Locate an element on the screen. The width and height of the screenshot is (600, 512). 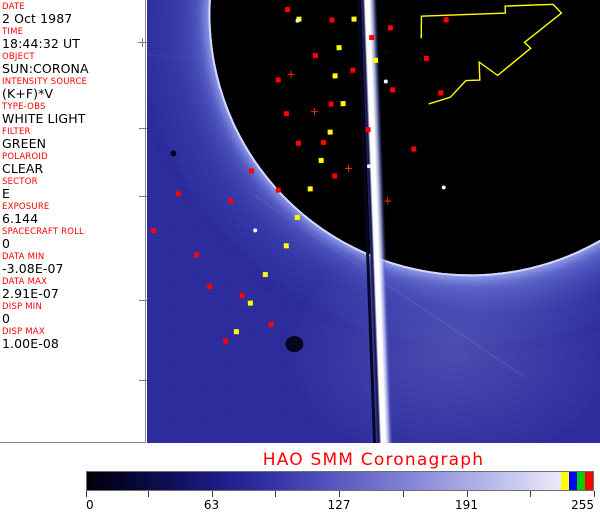
metadata-value: 1.00E-08 is located at coordinates (30, 343).